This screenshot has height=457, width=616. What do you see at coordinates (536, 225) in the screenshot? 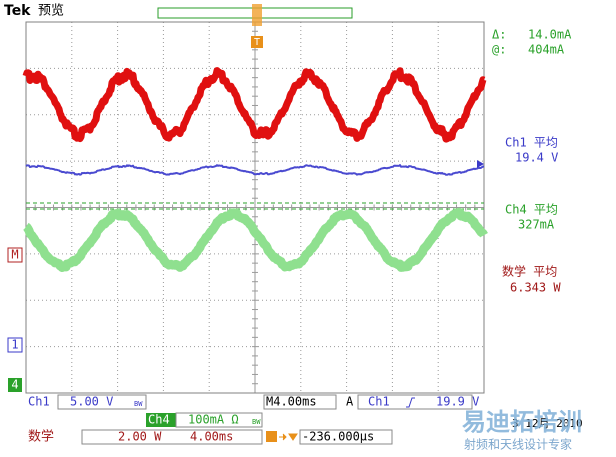
I see `ch4-value: 327mA` at bounding box center [536, 225].